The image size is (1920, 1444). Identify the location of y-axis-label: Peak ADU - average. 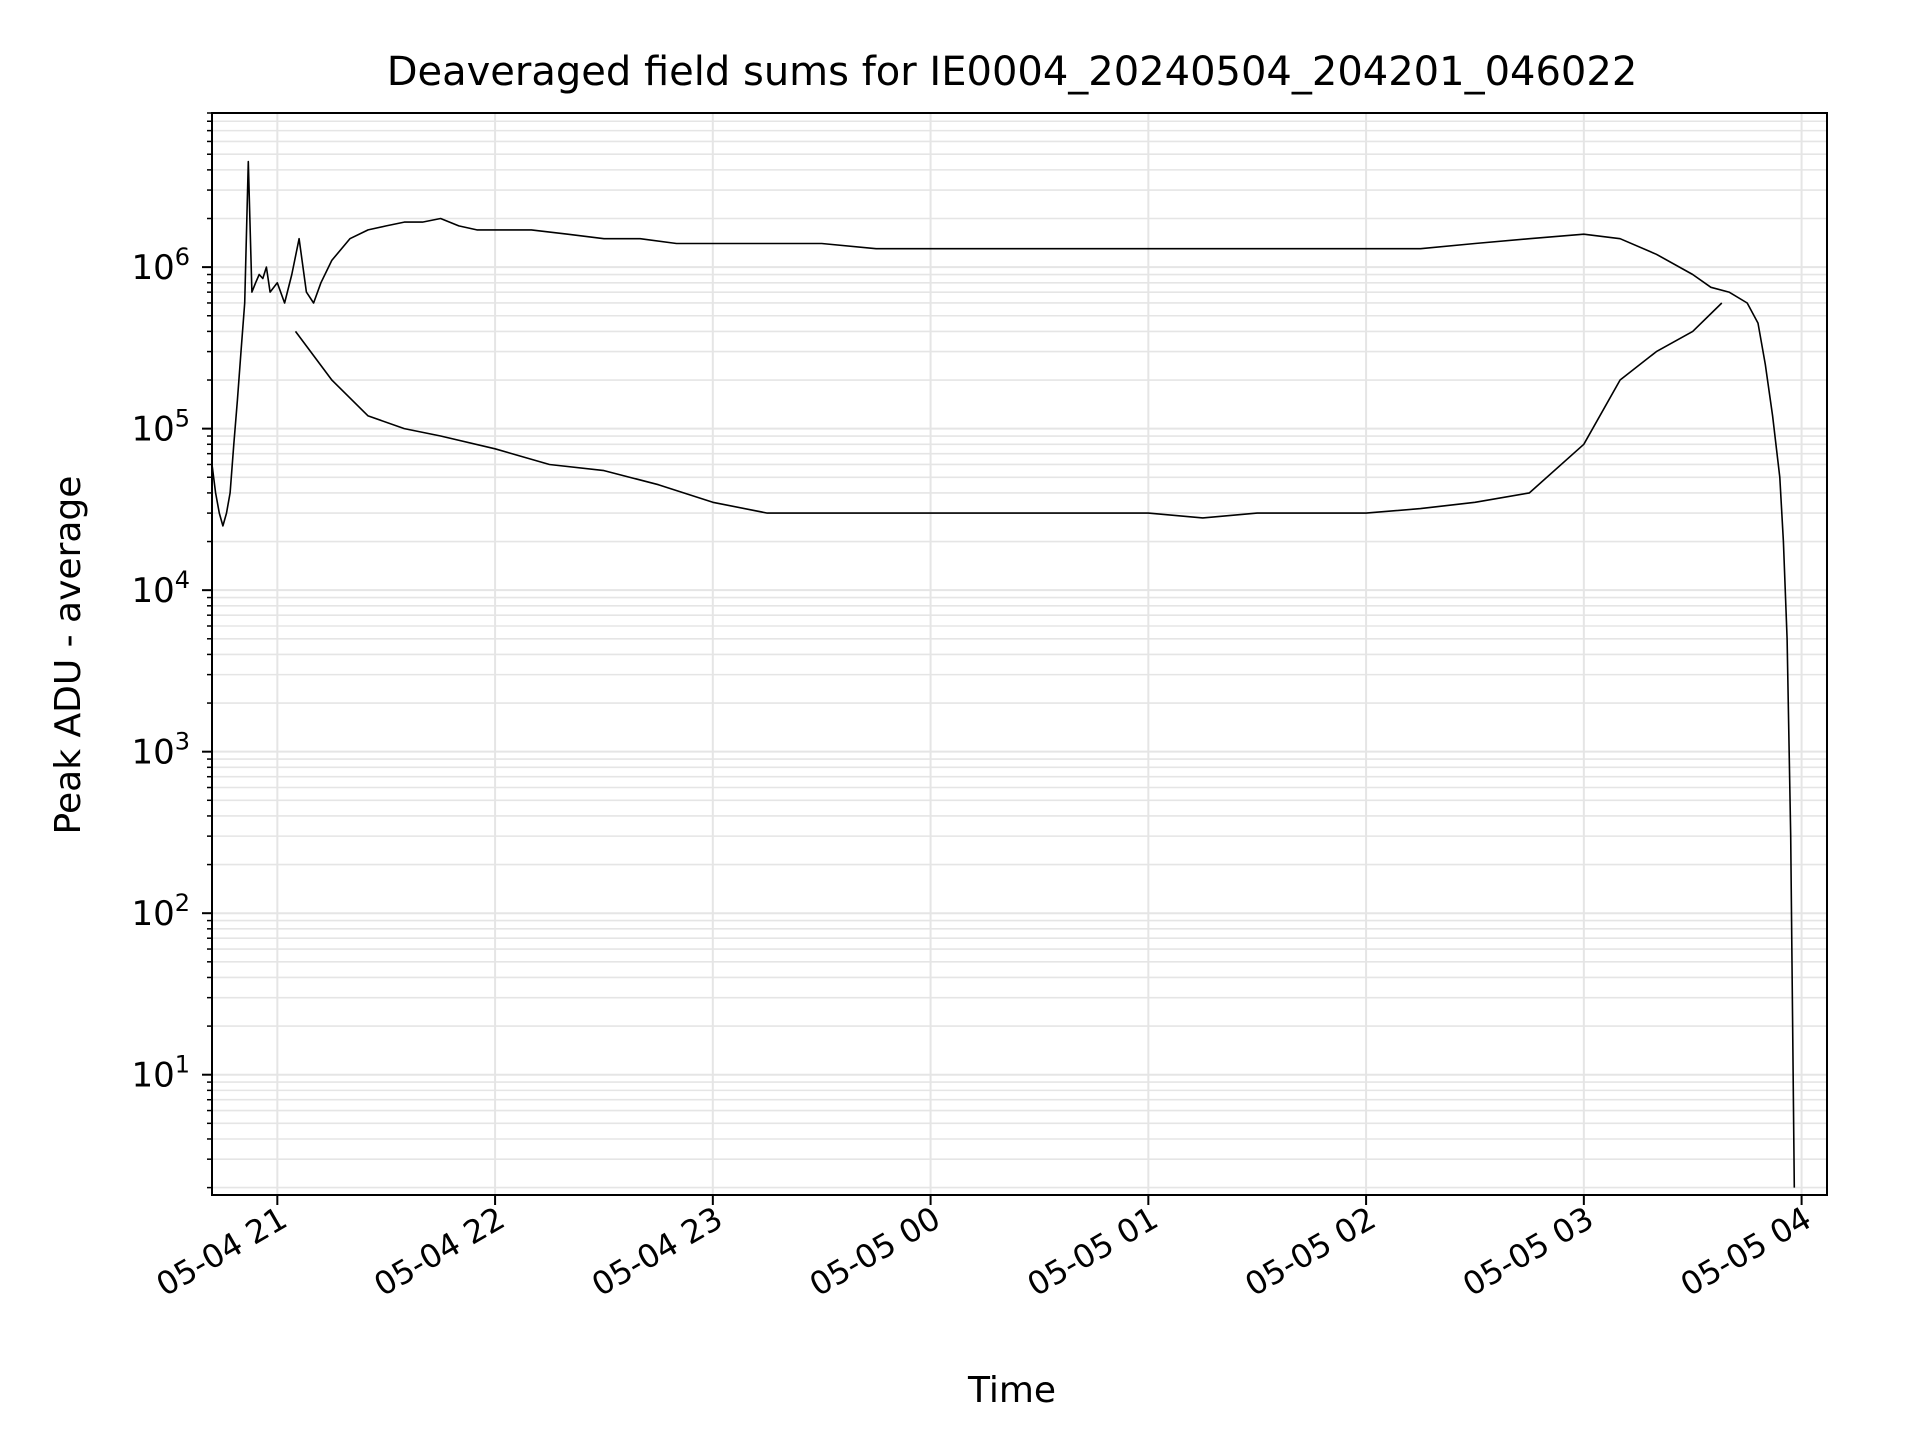
(68, 655).